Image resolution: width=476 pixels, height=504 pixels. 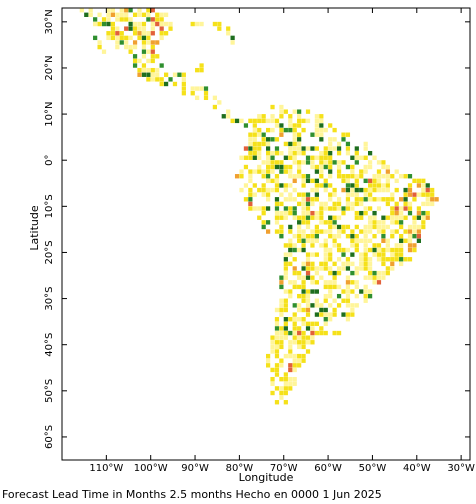 What do you see at coordinates (373, 468) in the screenshot?
I see `lon-tick-label: 50°W` at bounding box center [373, 468].